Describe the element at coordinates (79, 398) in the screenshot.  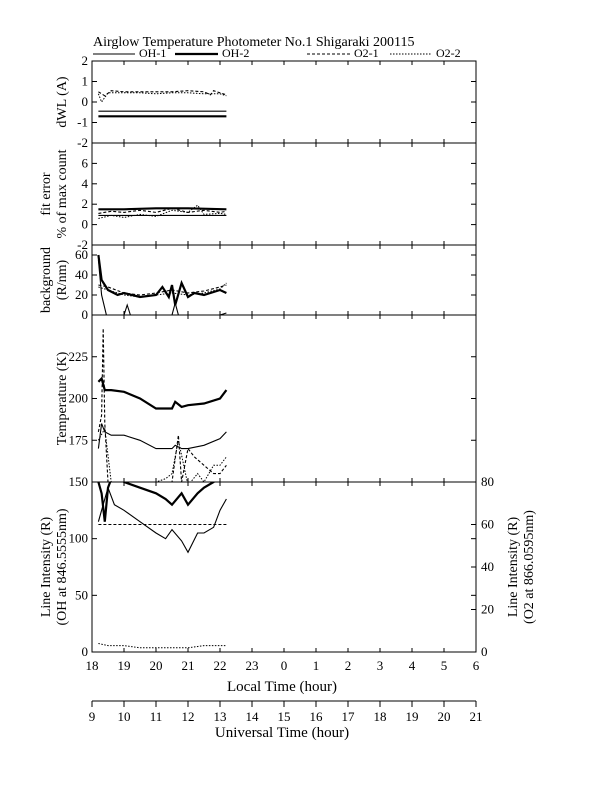
I see `y-tick-label-temperature: 200` at that location.